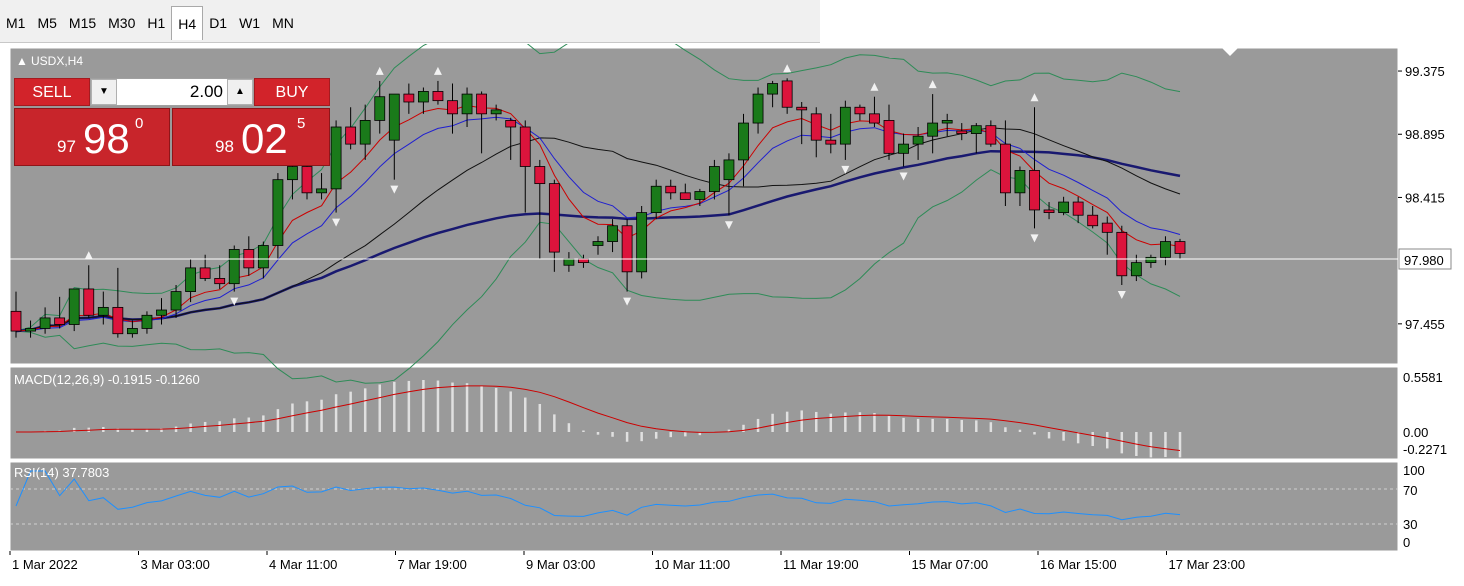  I want to click on price-axis-label: 97.455, so click(1425, 324).